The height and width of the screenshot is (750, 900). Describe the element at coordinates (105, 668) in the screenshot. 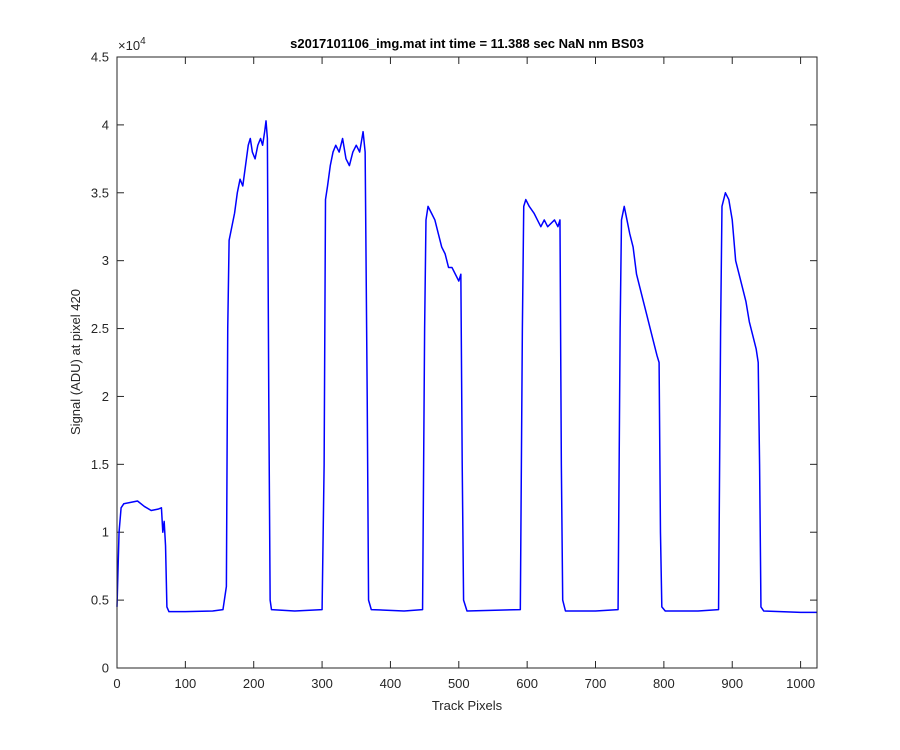

I see `y-tick-label: 0` at that location.